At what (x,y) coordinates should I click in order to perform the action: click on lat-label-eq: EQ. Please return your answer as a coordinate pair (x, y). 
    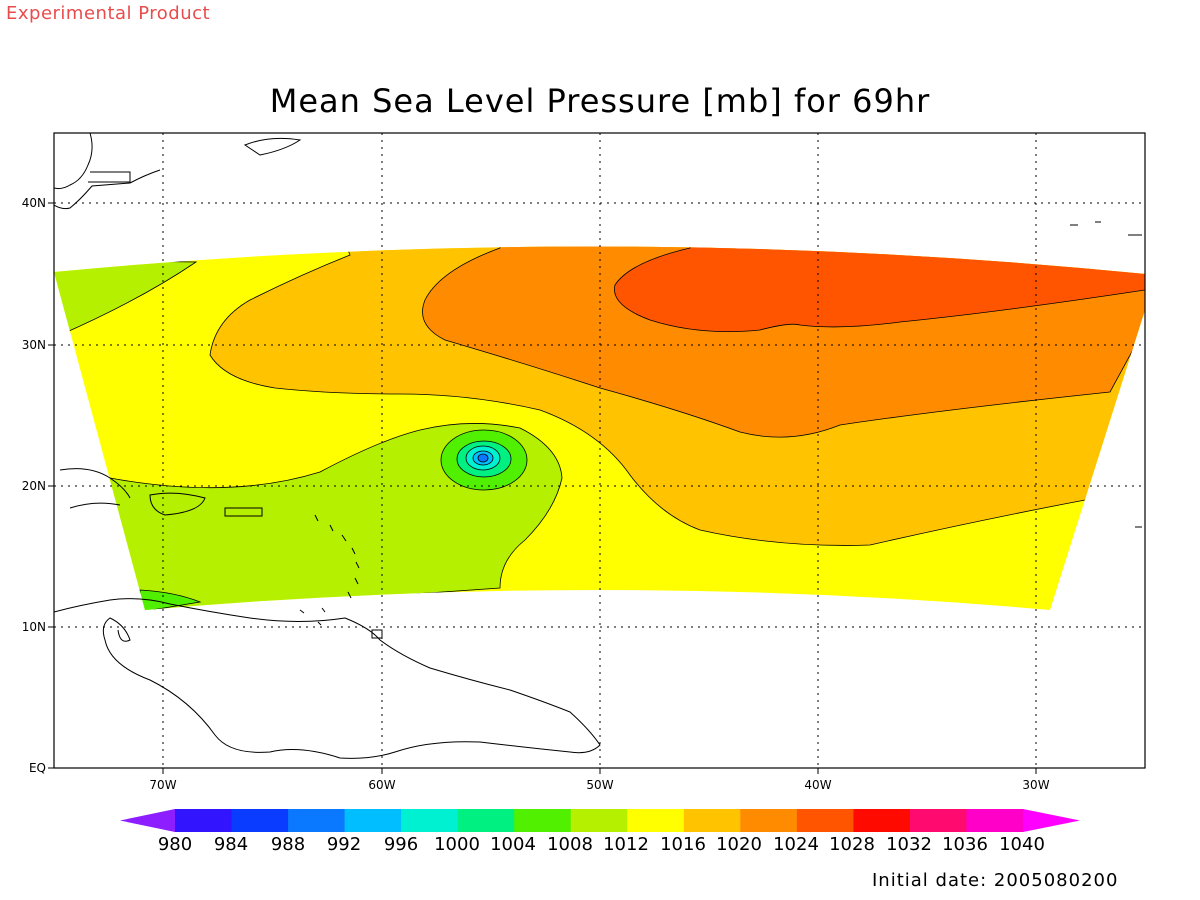
    Looking at the image, I should click on (37, 768).